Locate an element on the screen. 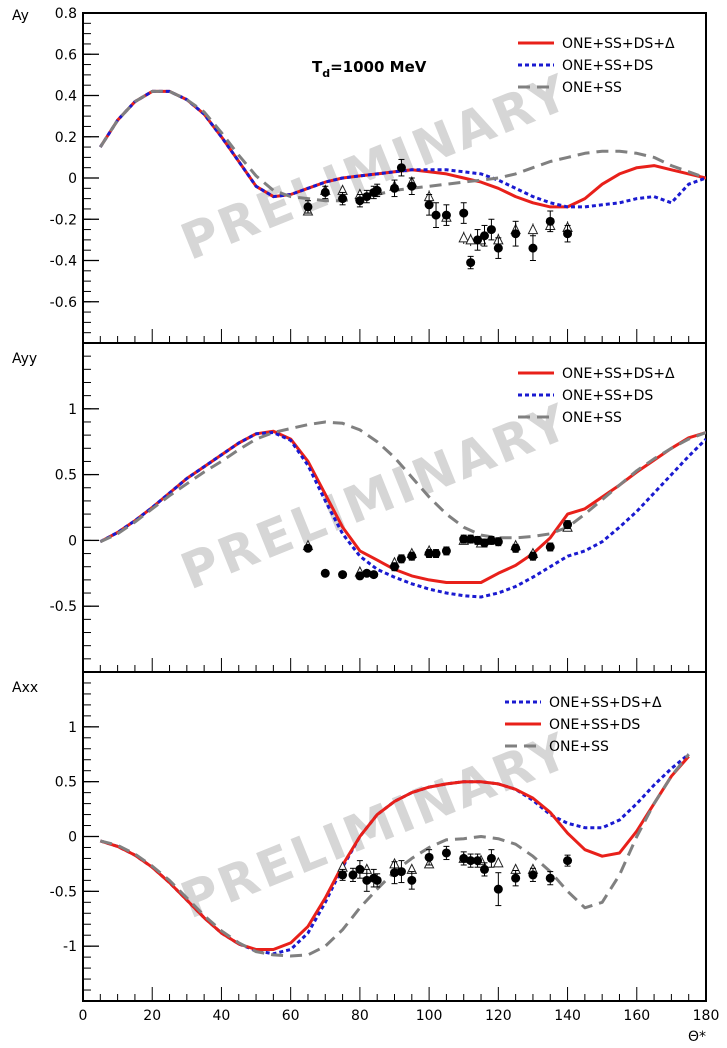 This screenshot has width=727, height=1048. anno-main: T is located at coordinates (317, 67).